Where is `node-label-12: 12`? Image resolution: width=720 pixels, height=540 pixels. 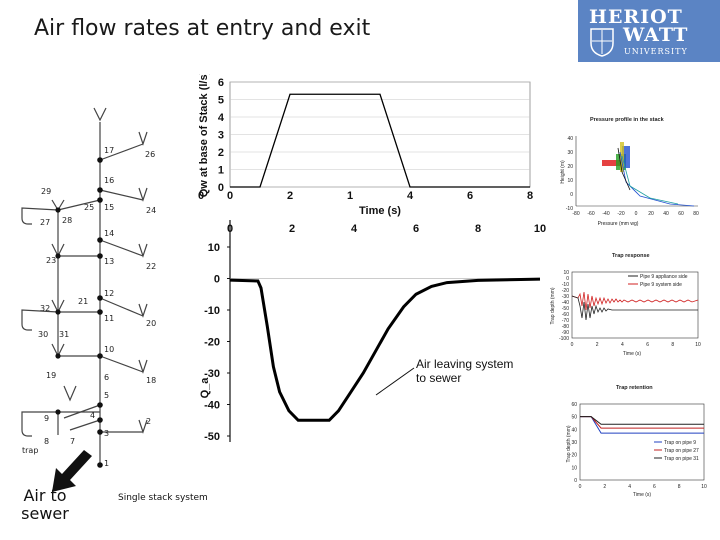 node-label-12: 12 is located at coordinates (109, 293).